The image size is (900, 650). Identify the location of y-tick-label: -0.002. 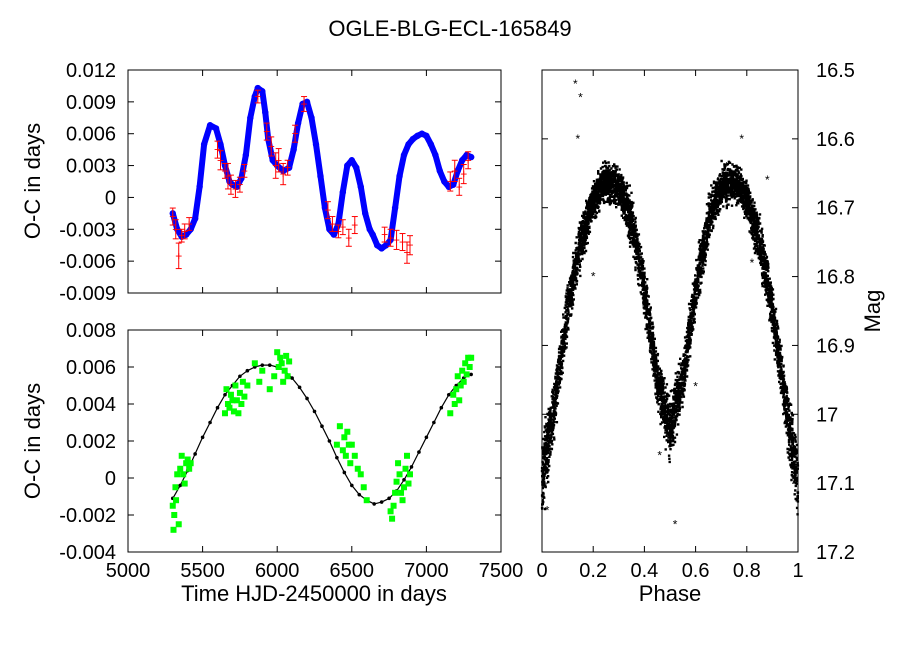
(87, 516).